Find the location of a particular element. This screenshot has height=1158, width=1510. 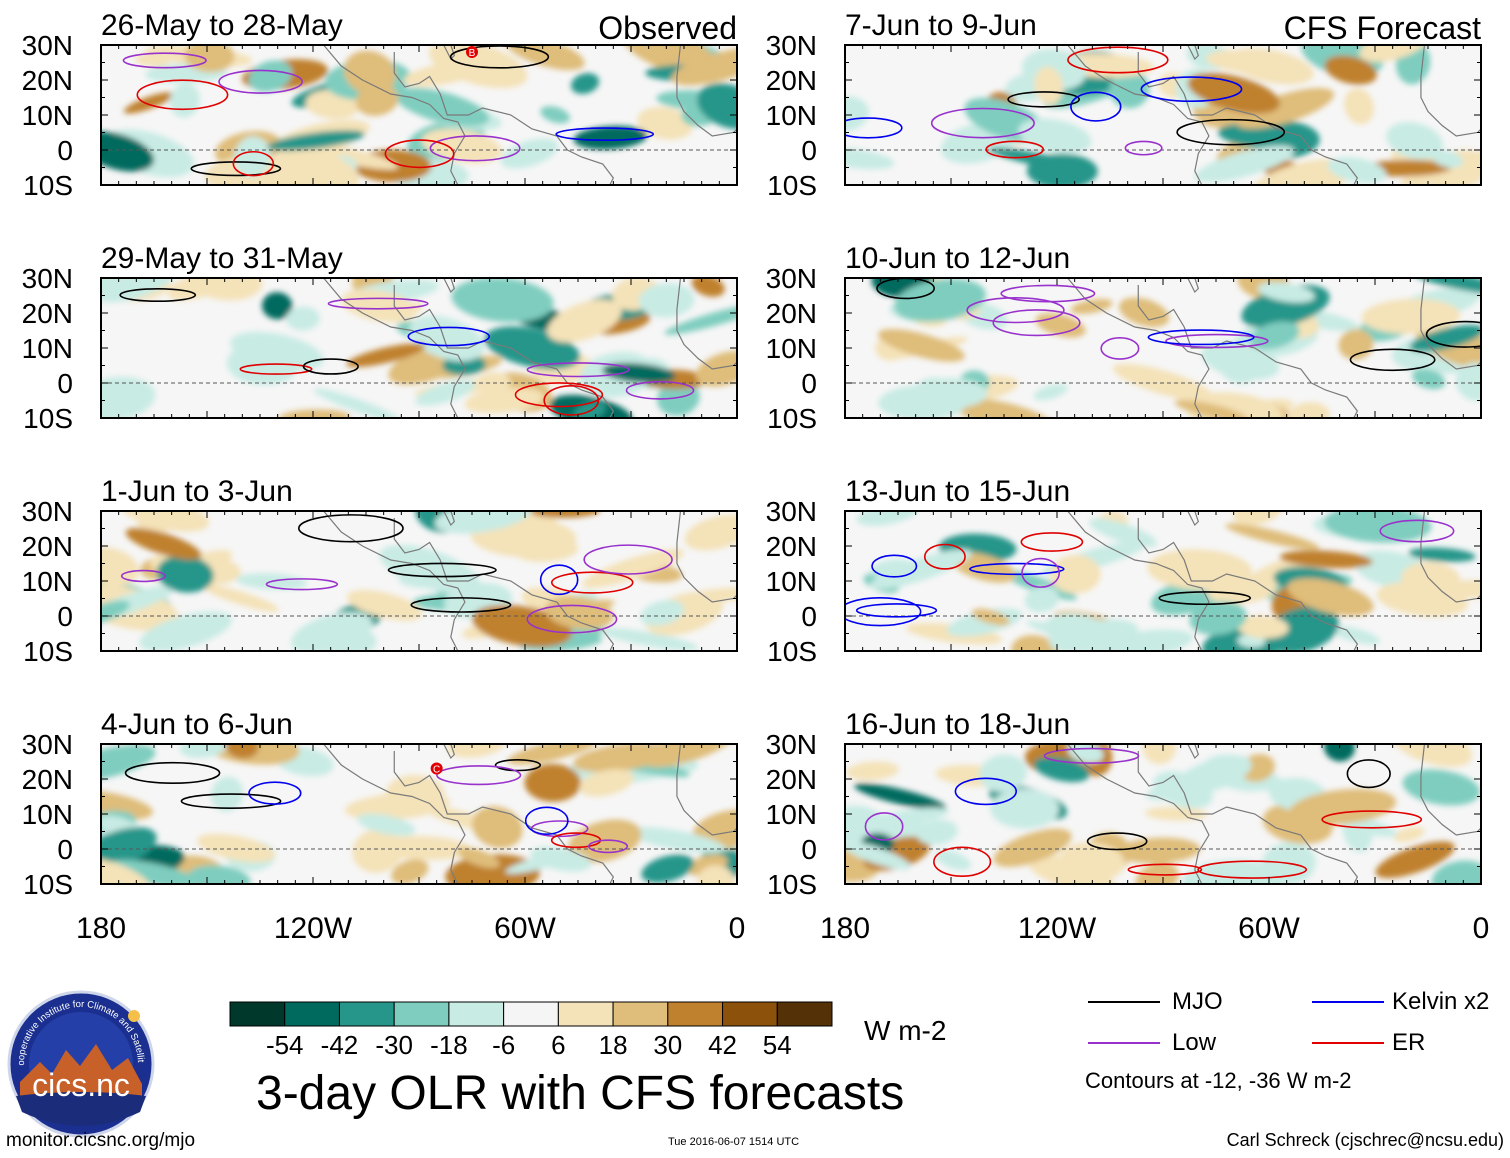

colorbar-tick: 6 is located at coordinates (558, 1045).